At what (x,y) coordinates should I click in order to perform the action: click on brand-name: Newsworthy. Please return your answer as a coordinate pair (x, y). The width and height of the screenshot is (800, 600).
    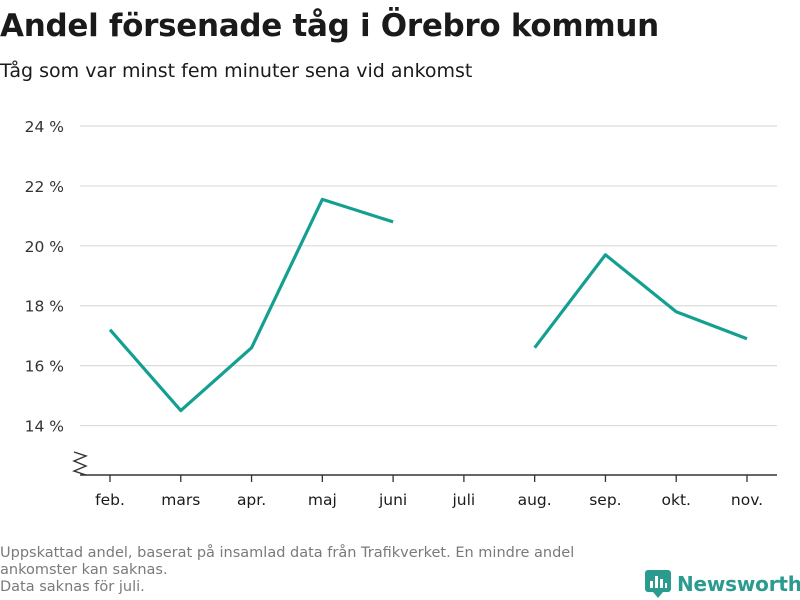
    Looking at the image, I should click on (738, 584).